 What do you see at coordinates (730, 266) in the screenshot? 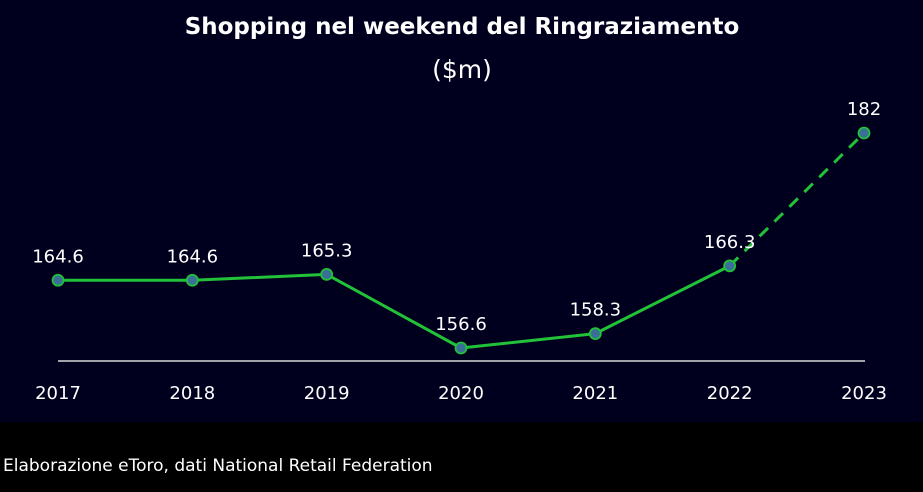
I see `data-point-2022` at bounding box center [730, 266].